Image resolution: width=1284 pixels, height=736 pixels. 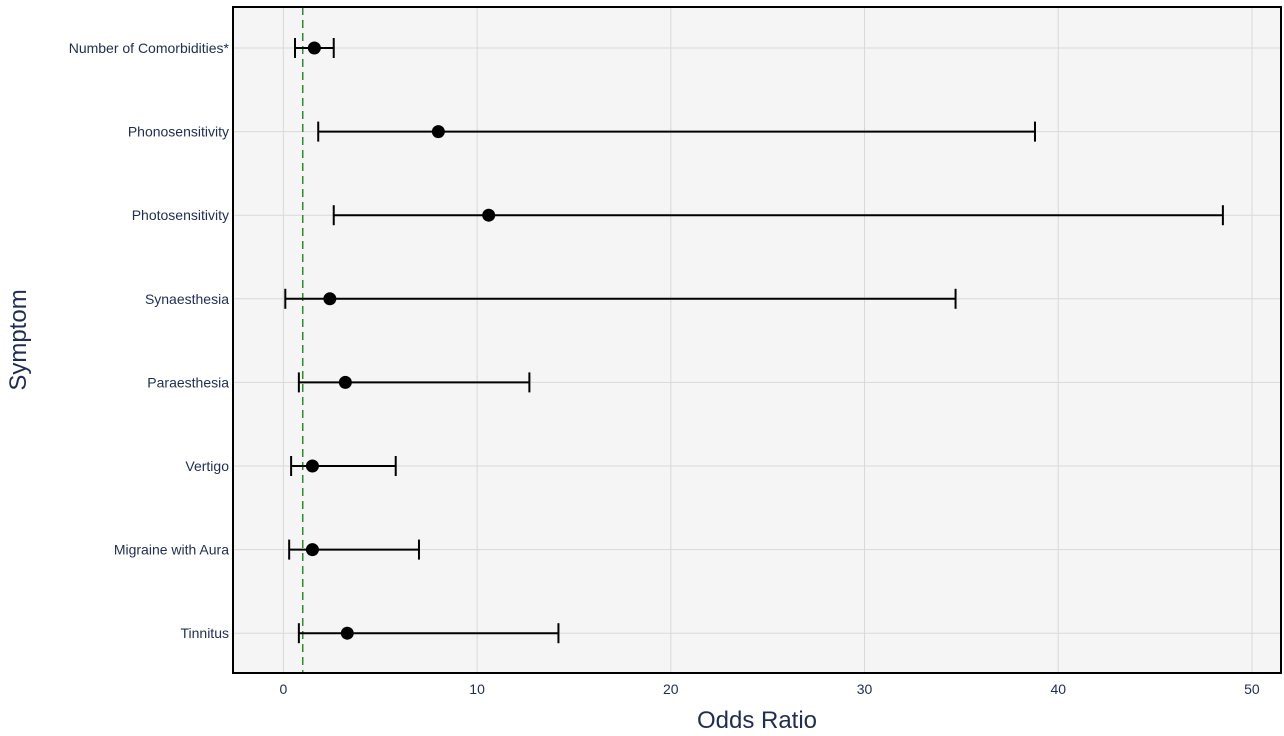 What do you see at coordinates (1252, 689) in the screenshot?
I see `x-tick-label: 50` at bounding box center [1252, 689].